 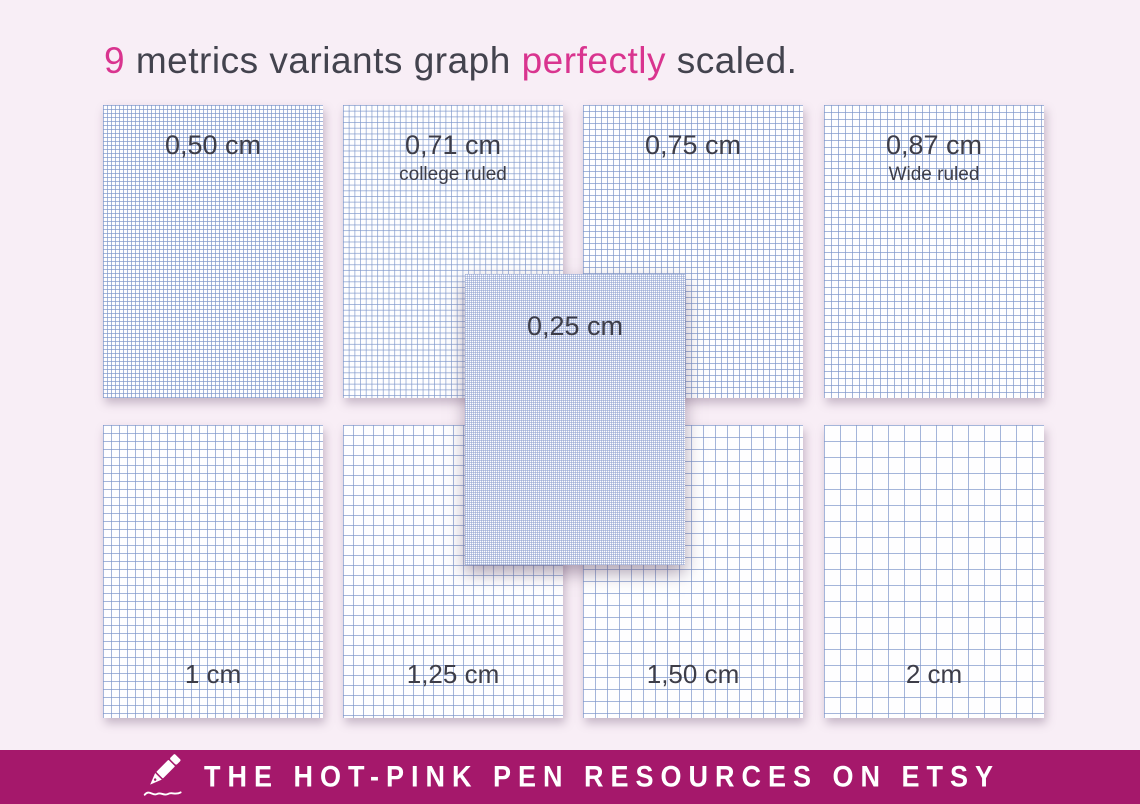 I want to click on sheet-label: 1,25 cm, so click(x=453, y=674).